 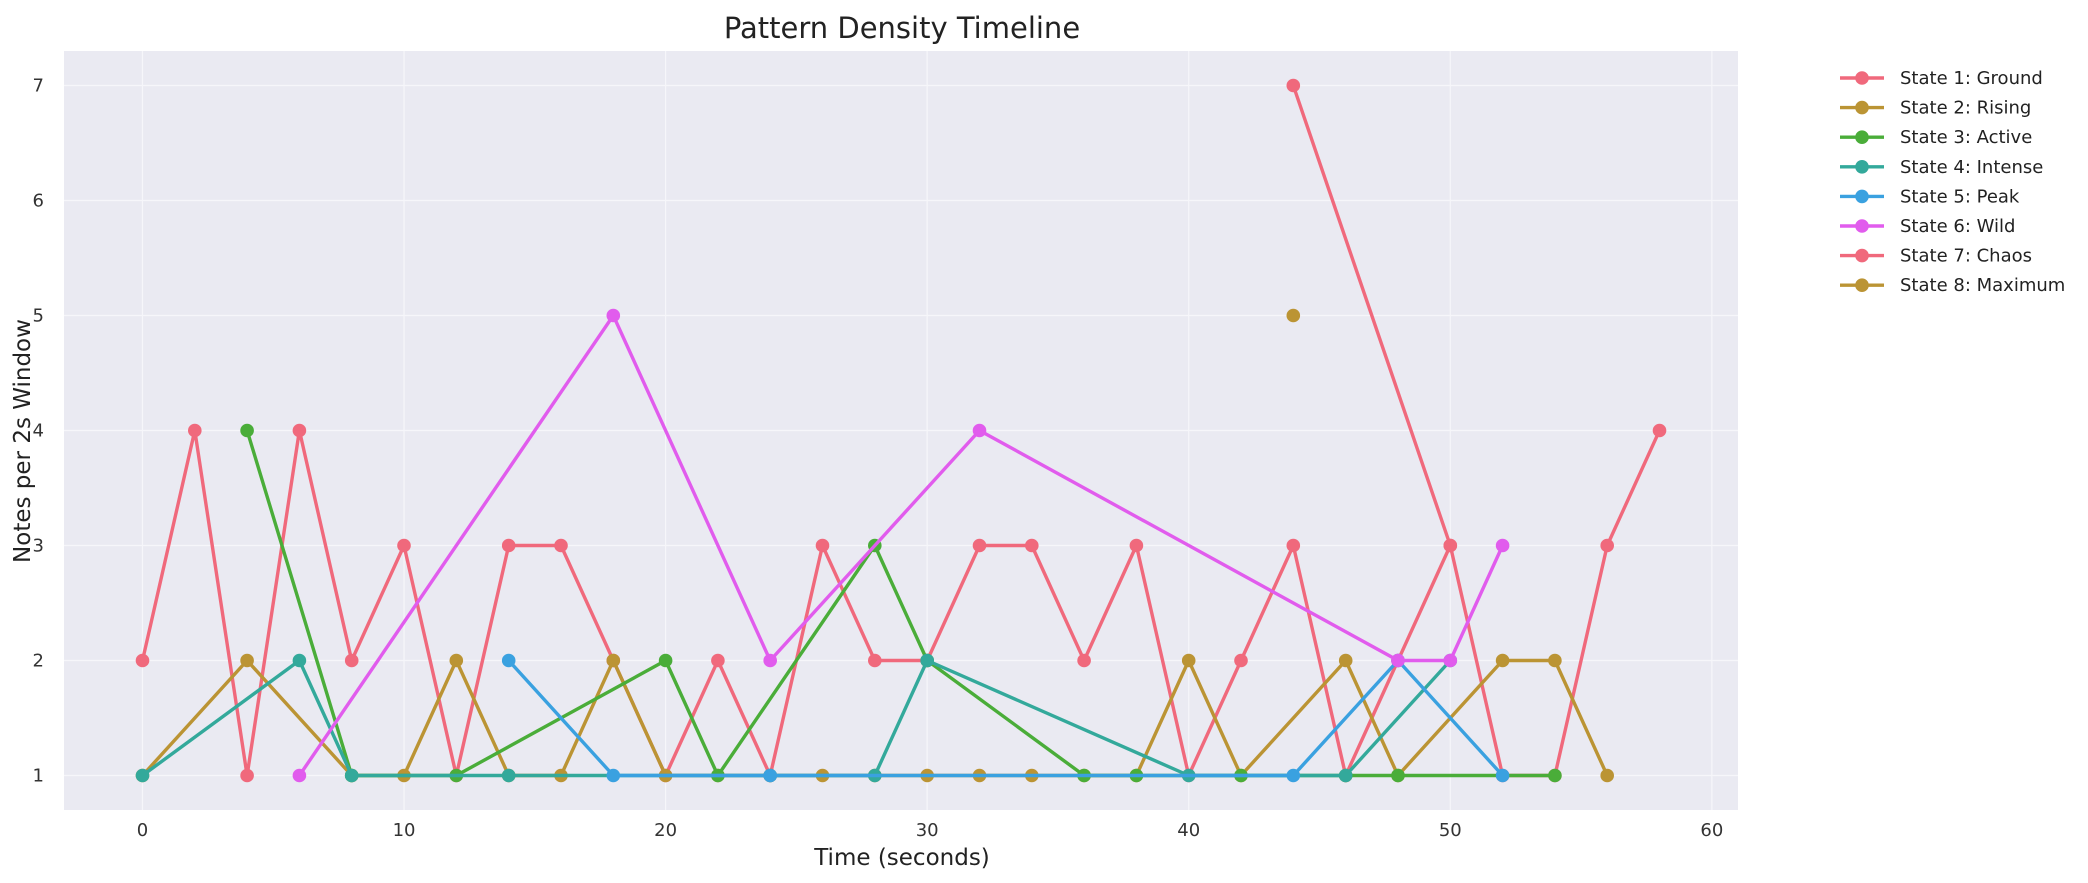 I want to click on x-tick-label: 60, so click(x=1711, y=830).